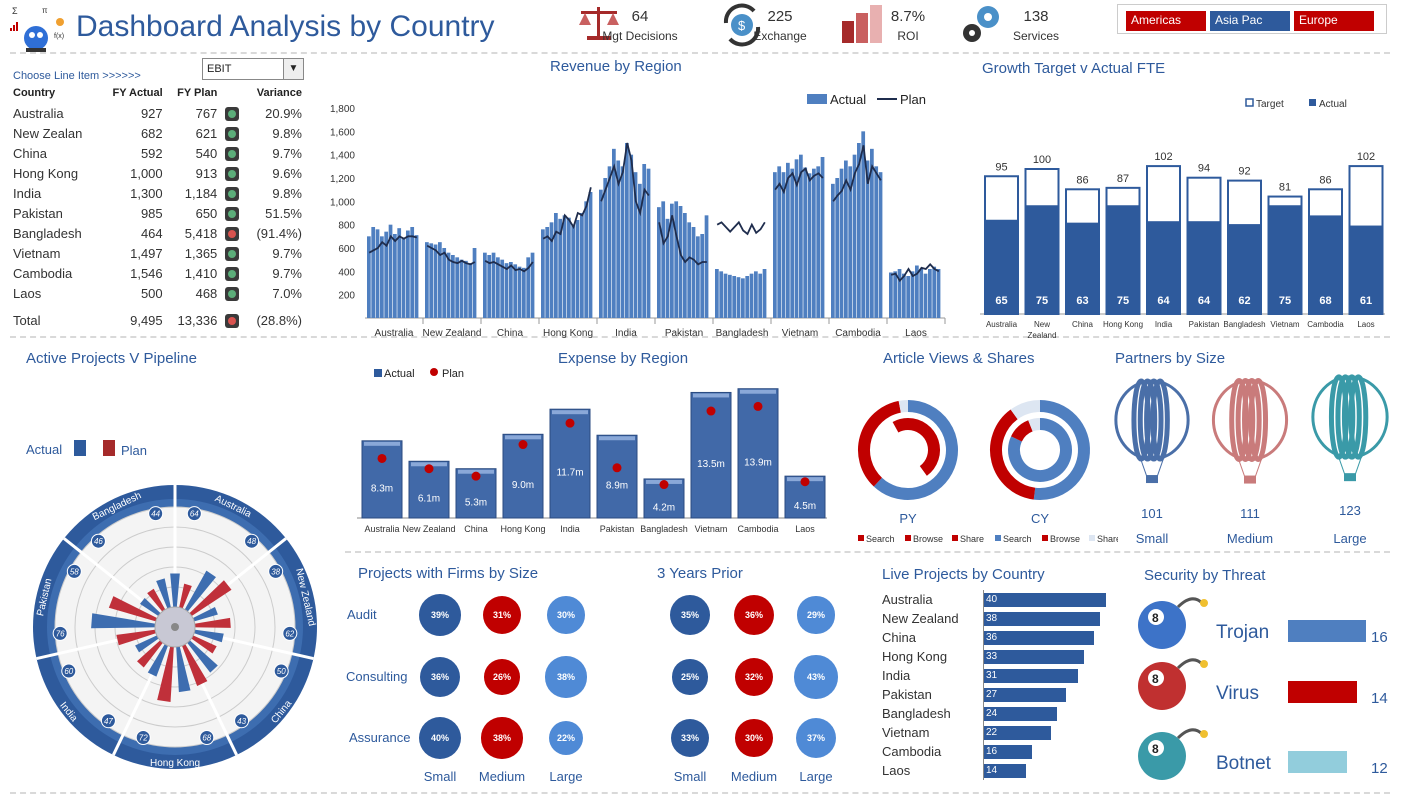  I want to click on balloon-icon, so click(1152, 431).